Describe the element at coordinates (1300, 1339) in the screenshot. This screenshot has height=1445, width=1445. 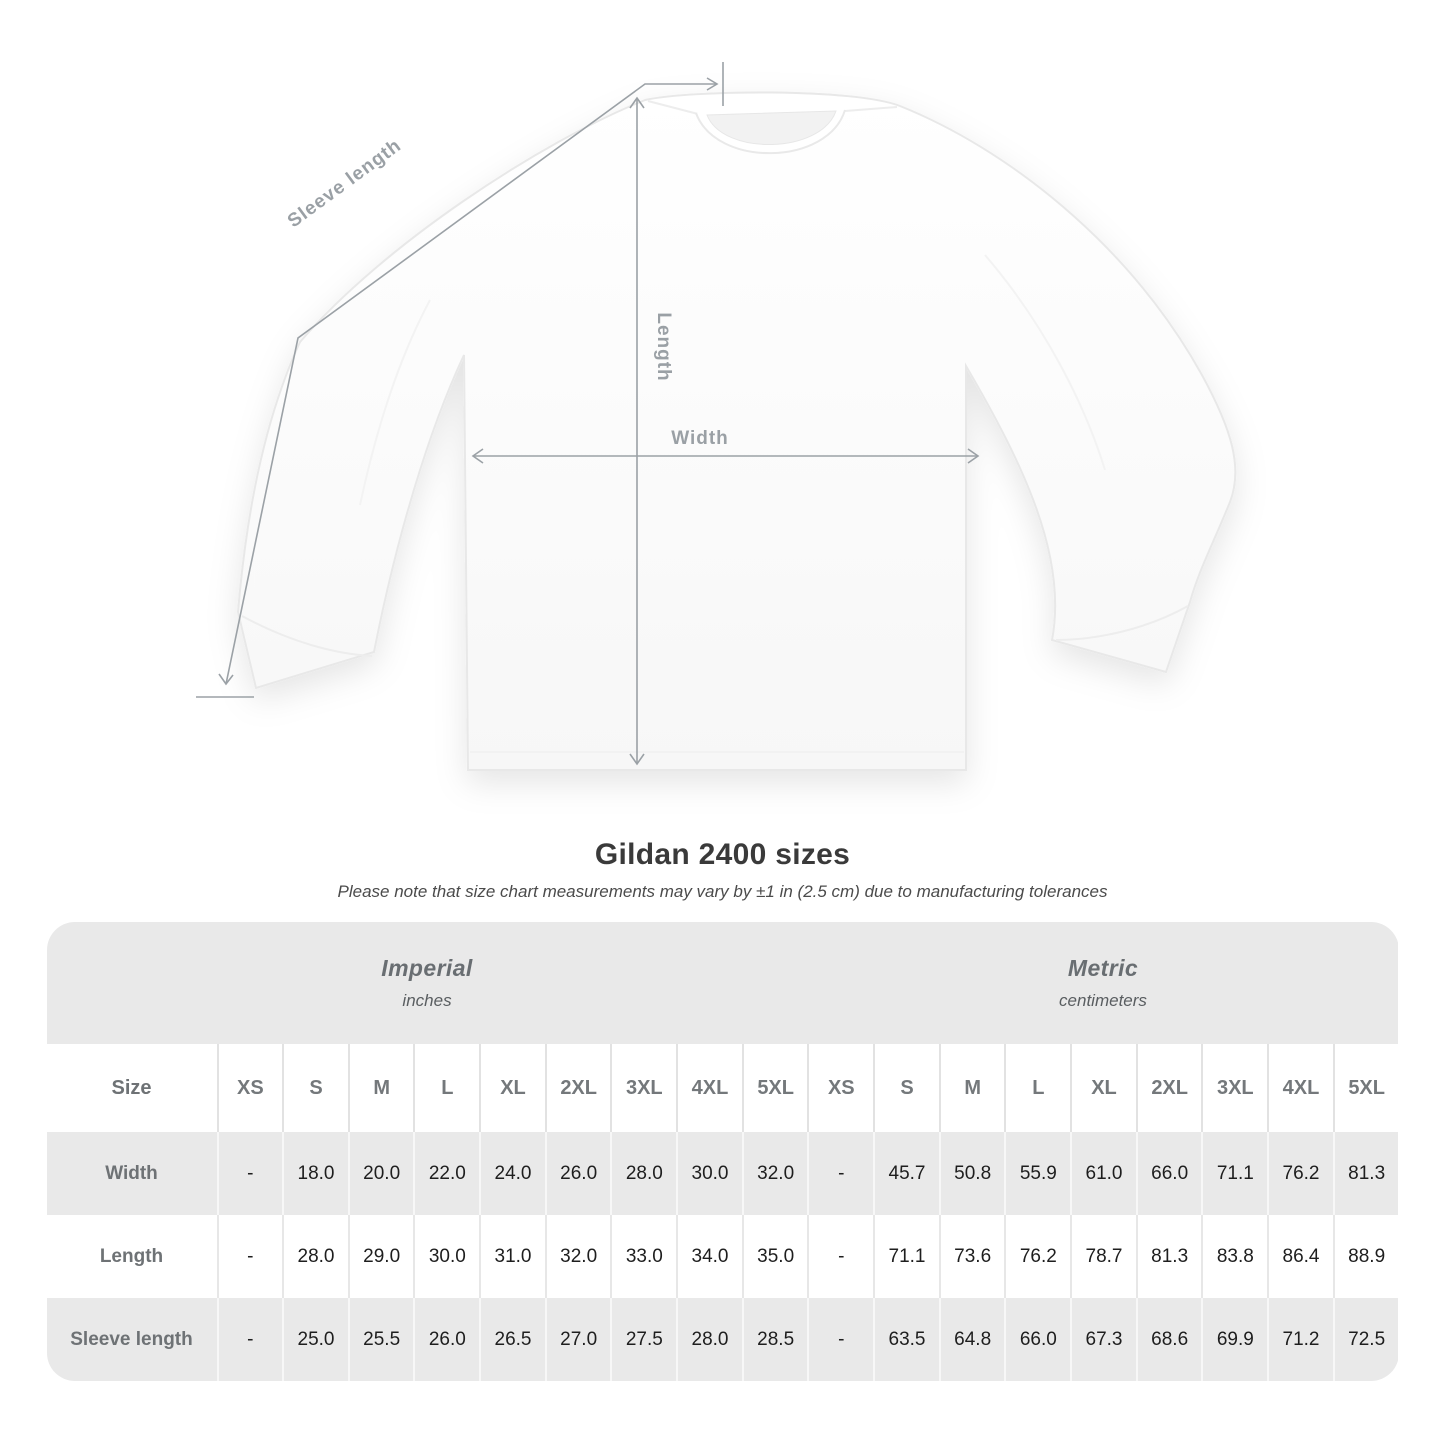
I see `table-cell: 71.2` at that location.